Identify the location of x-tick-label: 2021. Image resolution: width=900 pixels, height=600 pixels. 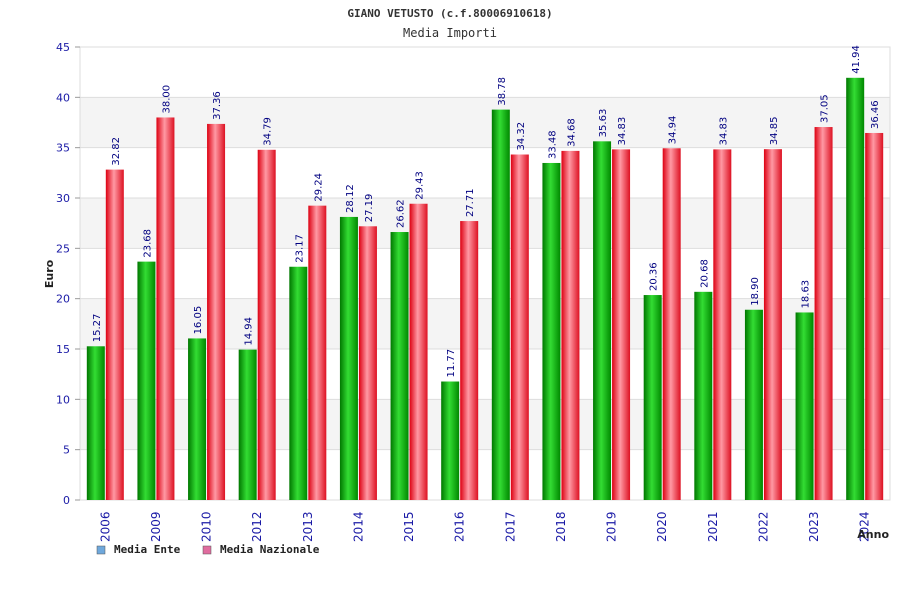
(713, 526).